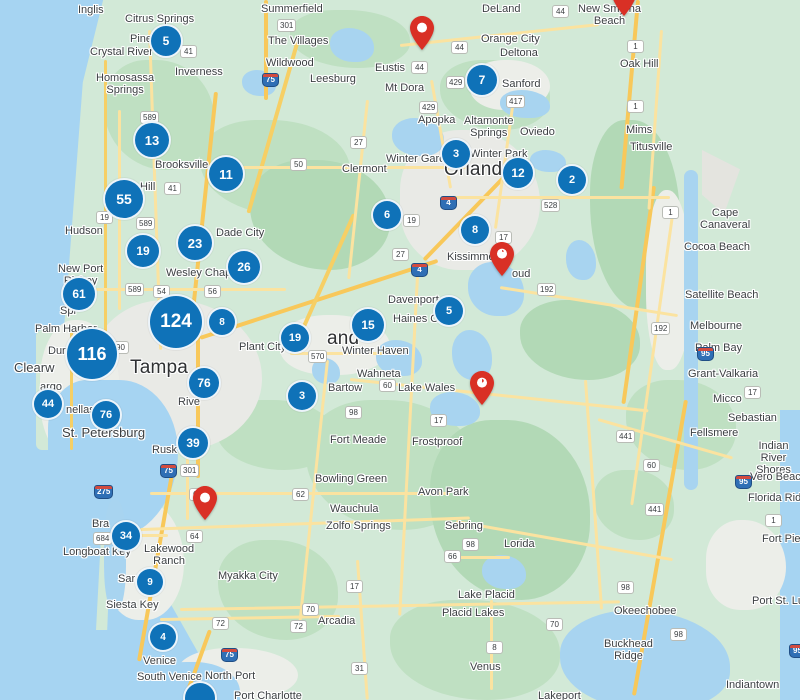 This screenshot has width=800, height=700. I want to click on cluster-count: 2, so click(572, 180).